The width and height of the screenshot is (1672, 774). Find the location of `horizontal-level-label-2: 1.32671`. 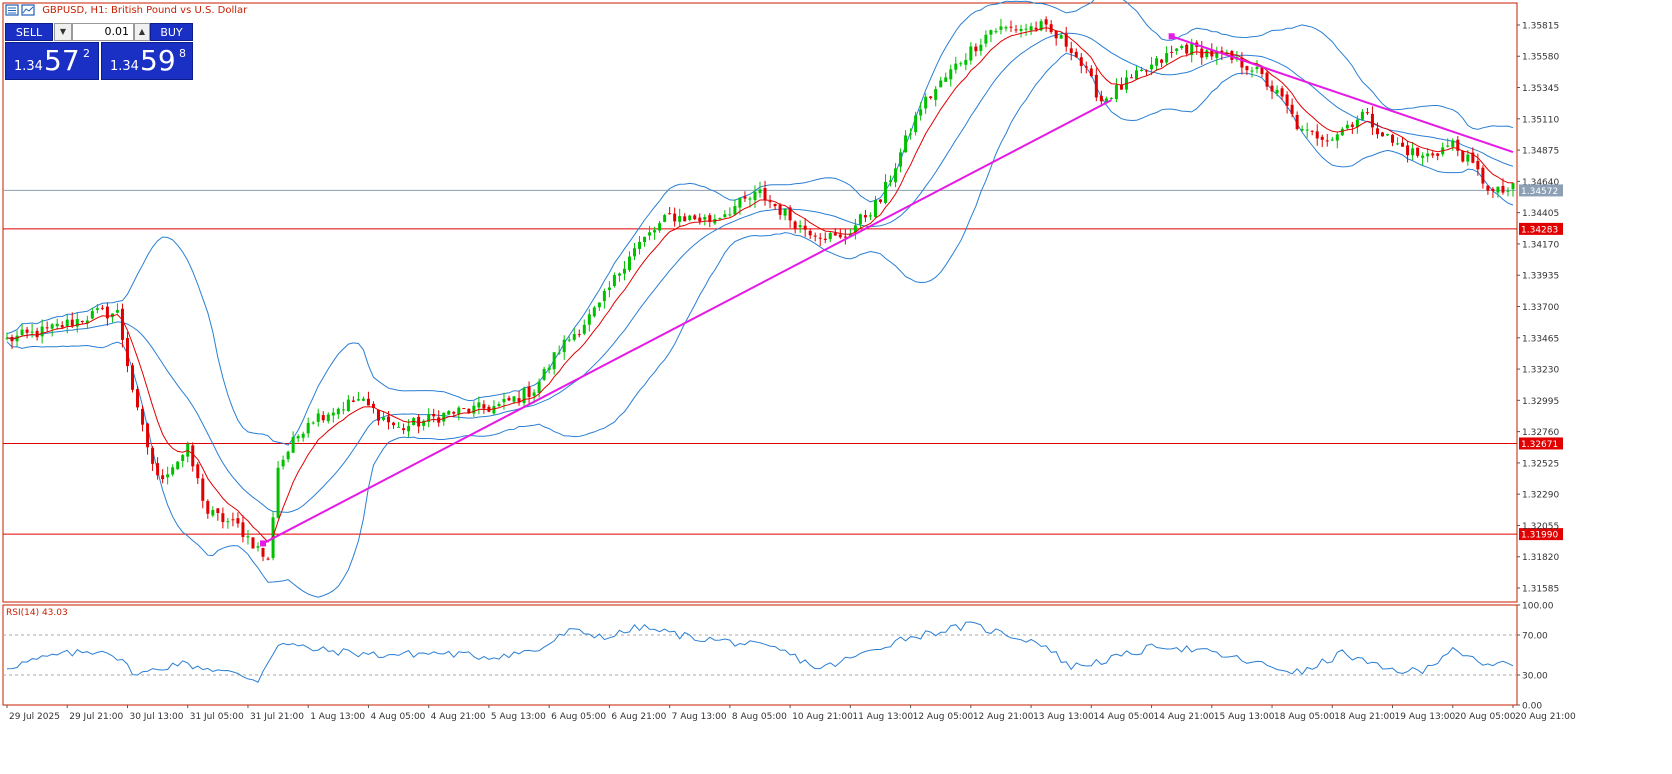

horizontal-level-label-2: 1.32671 is located at coordinates (1539, 445).